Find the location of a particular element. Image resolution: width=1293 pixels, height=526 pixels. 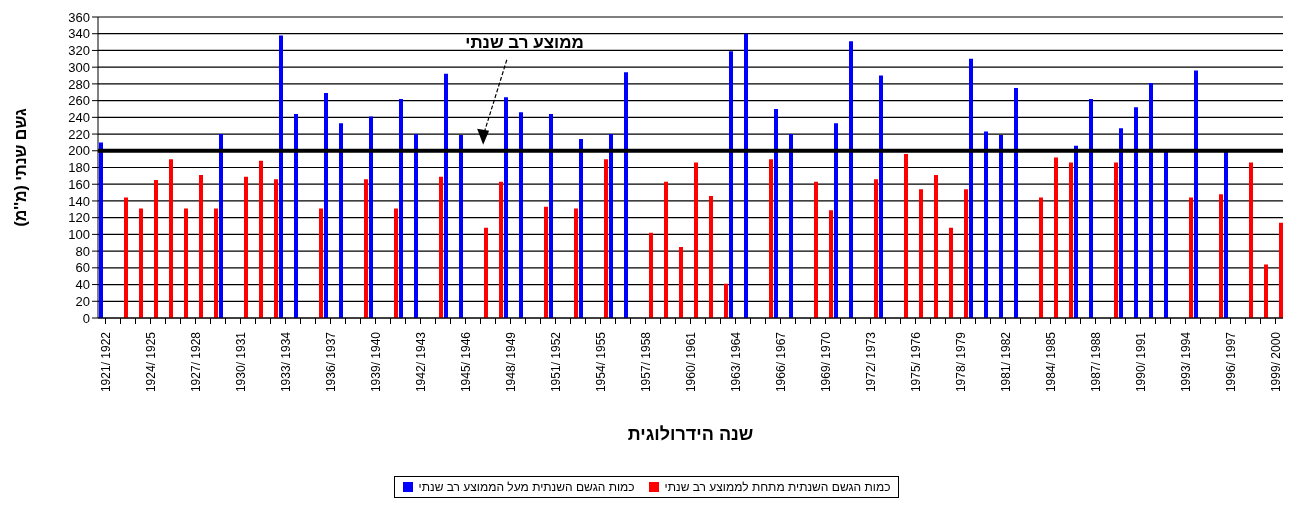

x-tick-label: 1921/ 1922 is located at coordinates (105, 362).